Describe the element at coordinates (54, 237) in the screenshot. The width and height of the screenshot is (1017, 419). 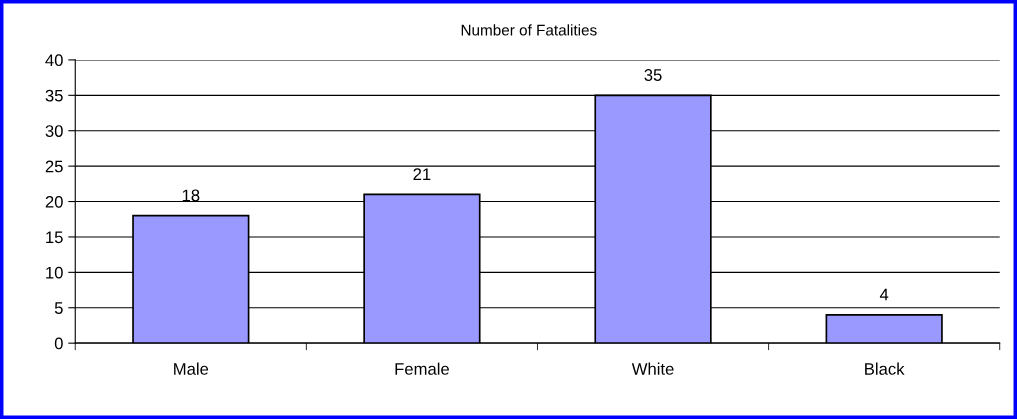
I see `y-tick-label: 15` at that location.